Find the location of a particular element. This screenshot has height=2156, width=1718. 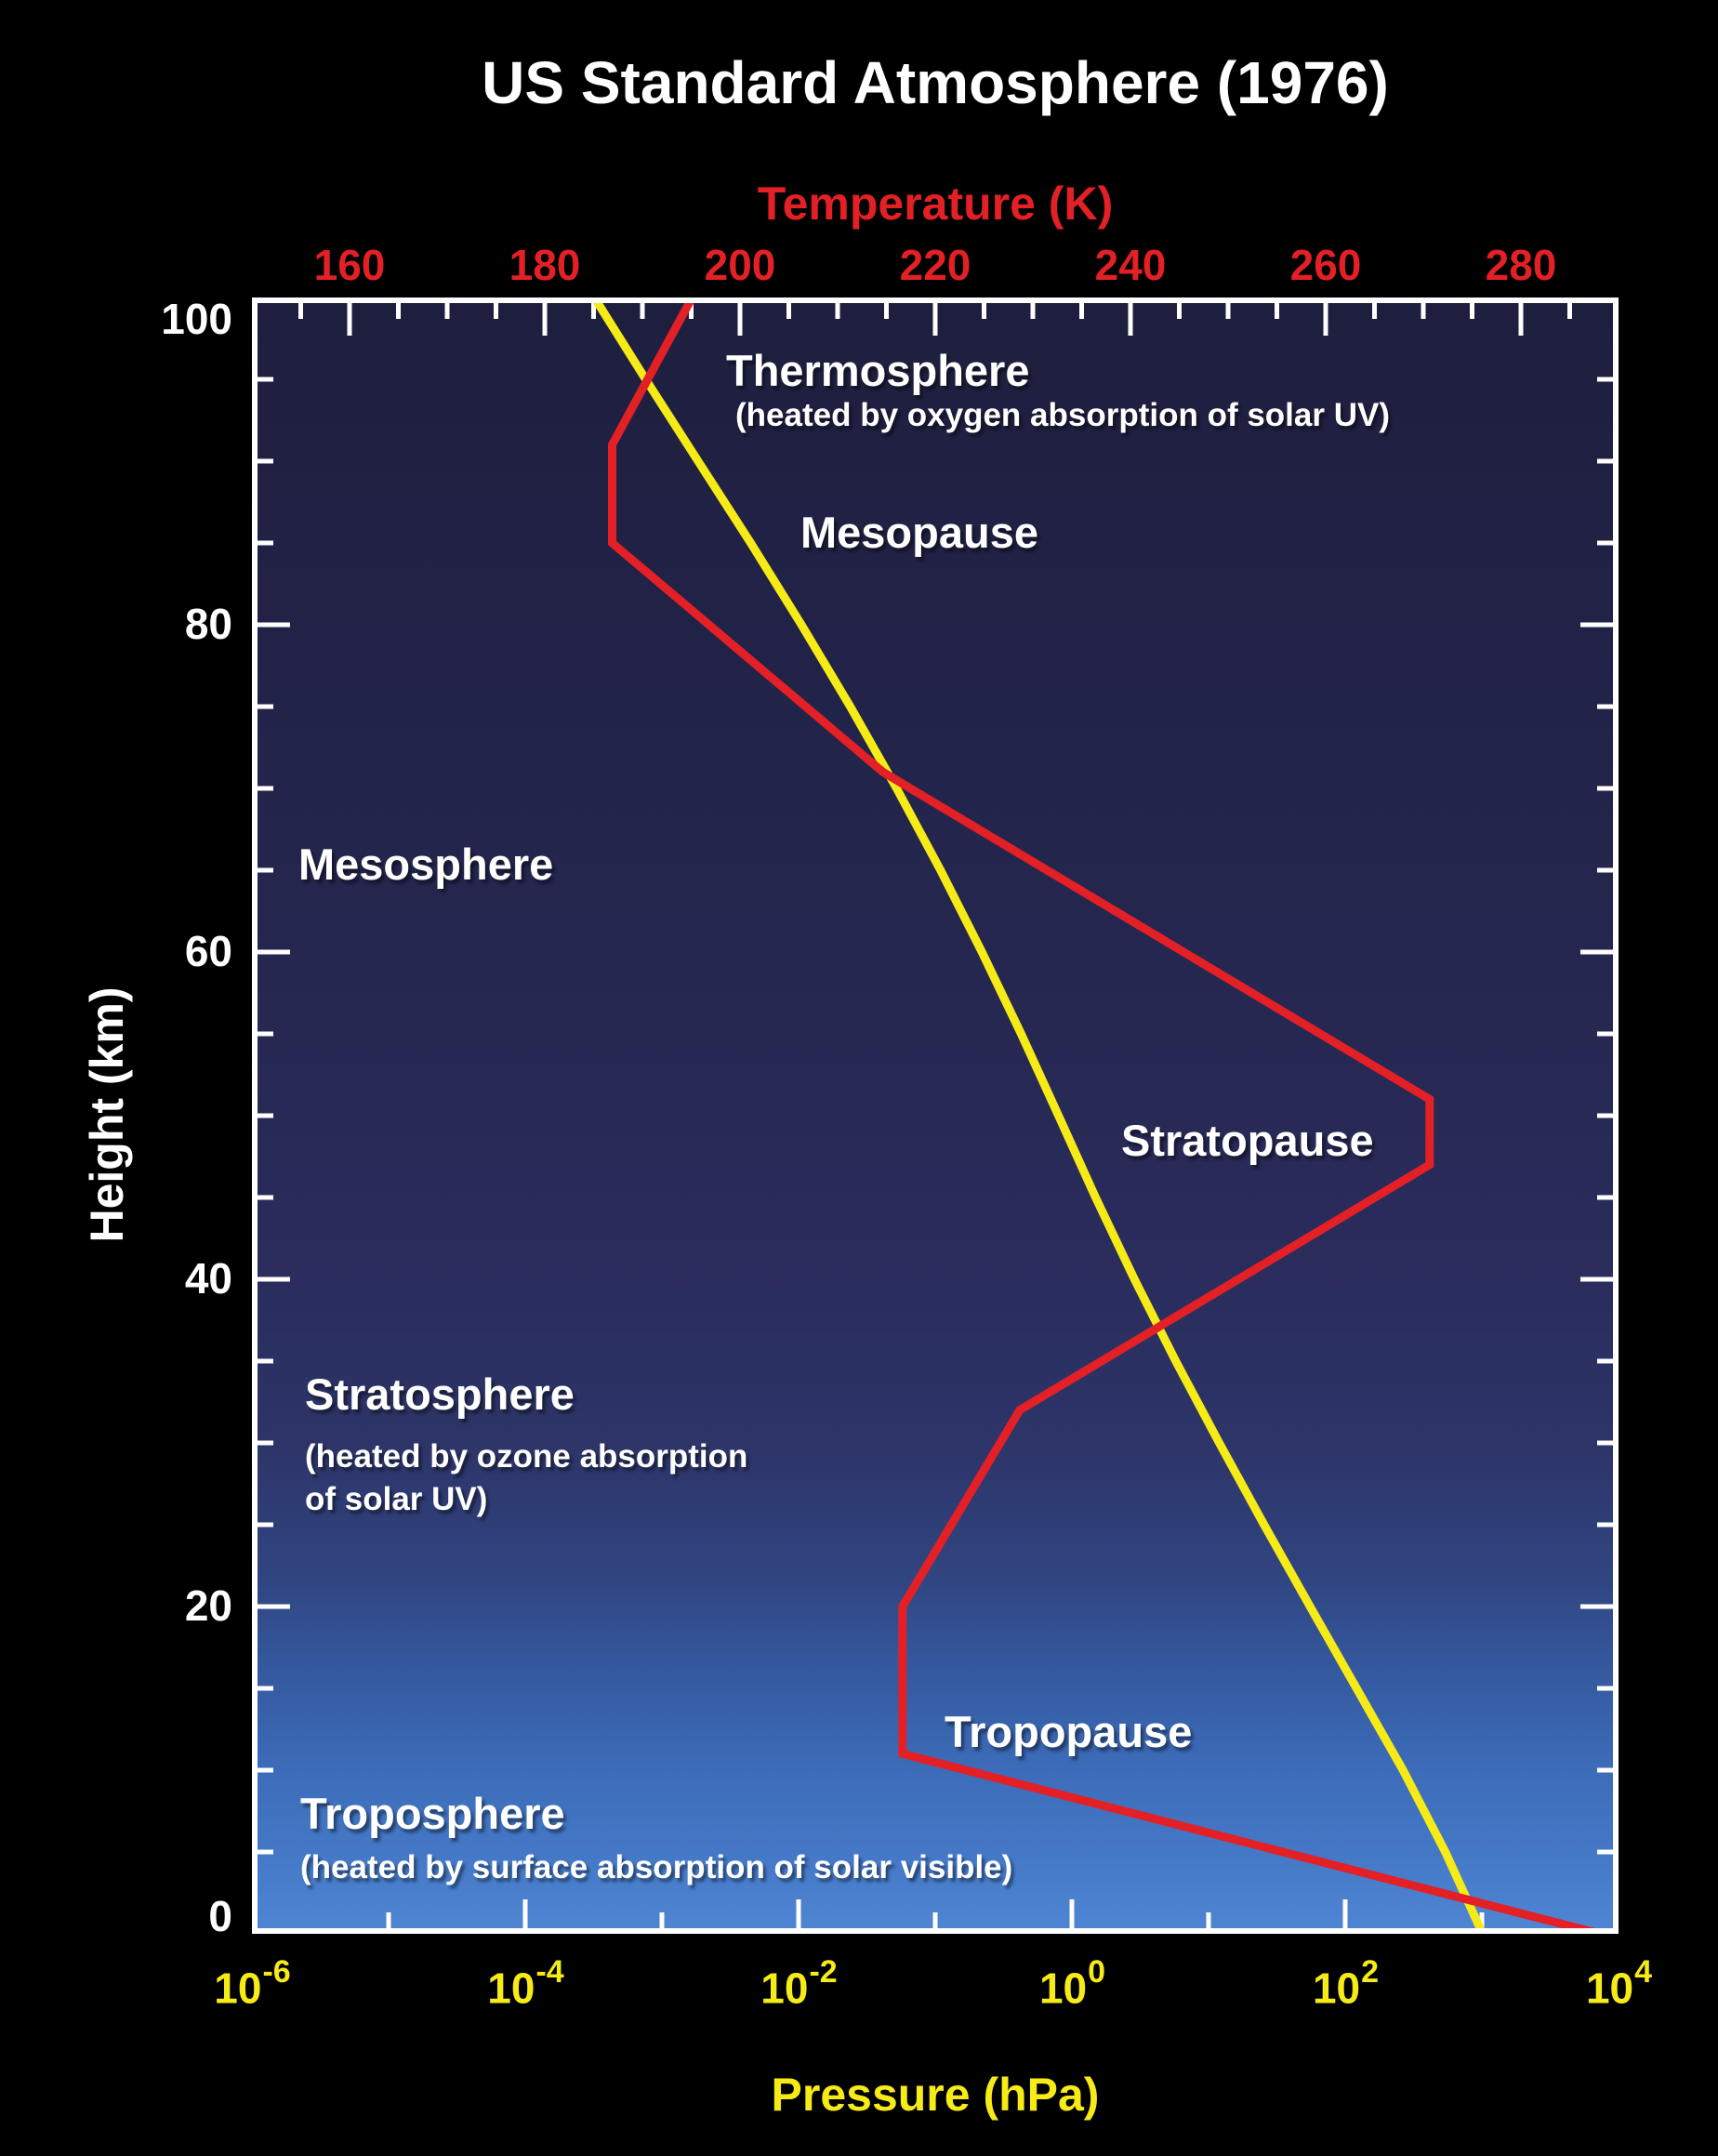

pressure-tick-label-1e0: 100 is located at coordinates (1072, 1984).